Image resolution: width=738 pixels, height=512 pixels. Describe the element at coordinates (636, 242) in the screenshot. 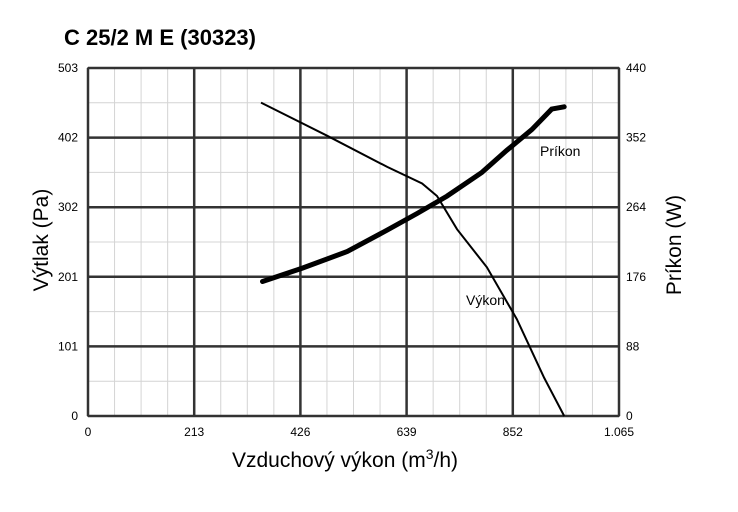

I see `y2-axis-ticks: 0 88 176 264 352 440` at that location.